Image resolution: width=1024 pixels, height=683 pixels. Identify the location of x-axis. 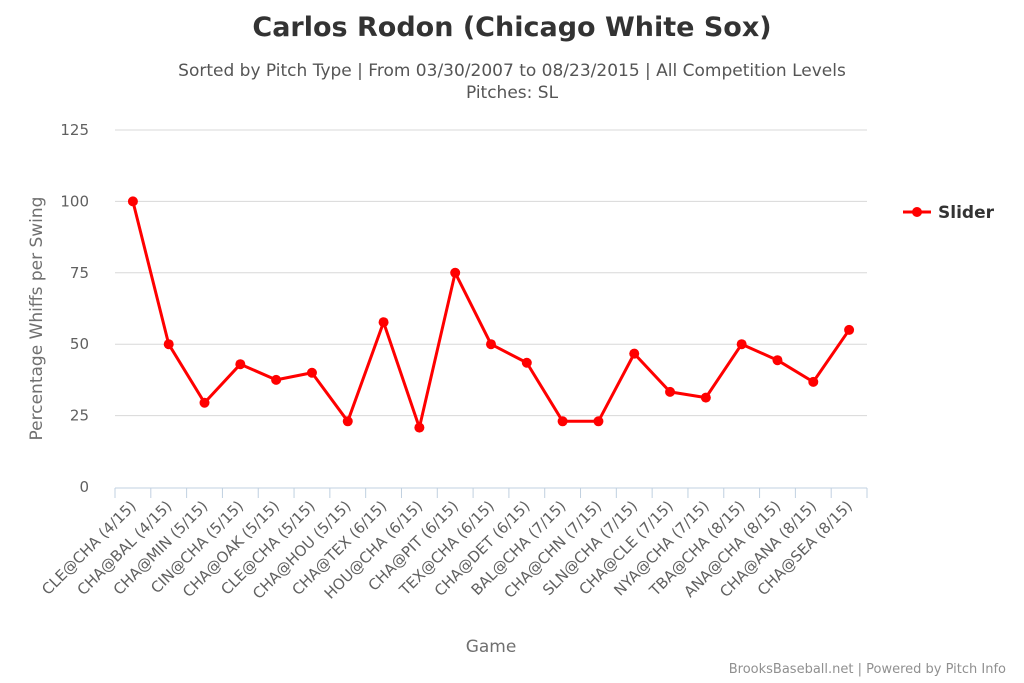
(491, 492).